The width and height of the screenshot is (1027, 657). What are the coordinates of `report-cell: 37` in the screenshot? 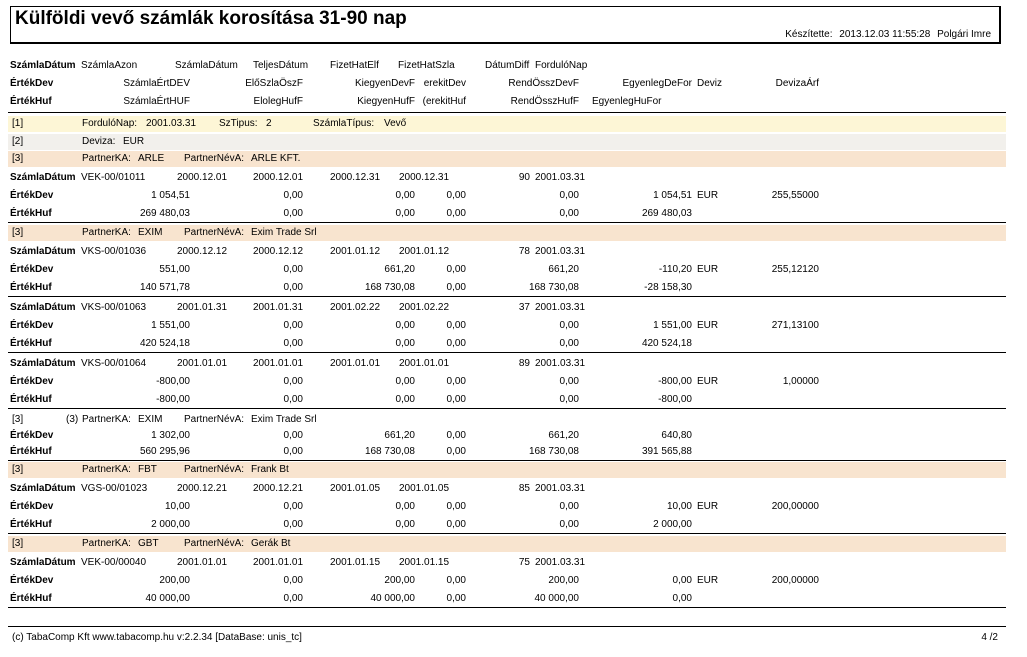 It's located at (524, 307).